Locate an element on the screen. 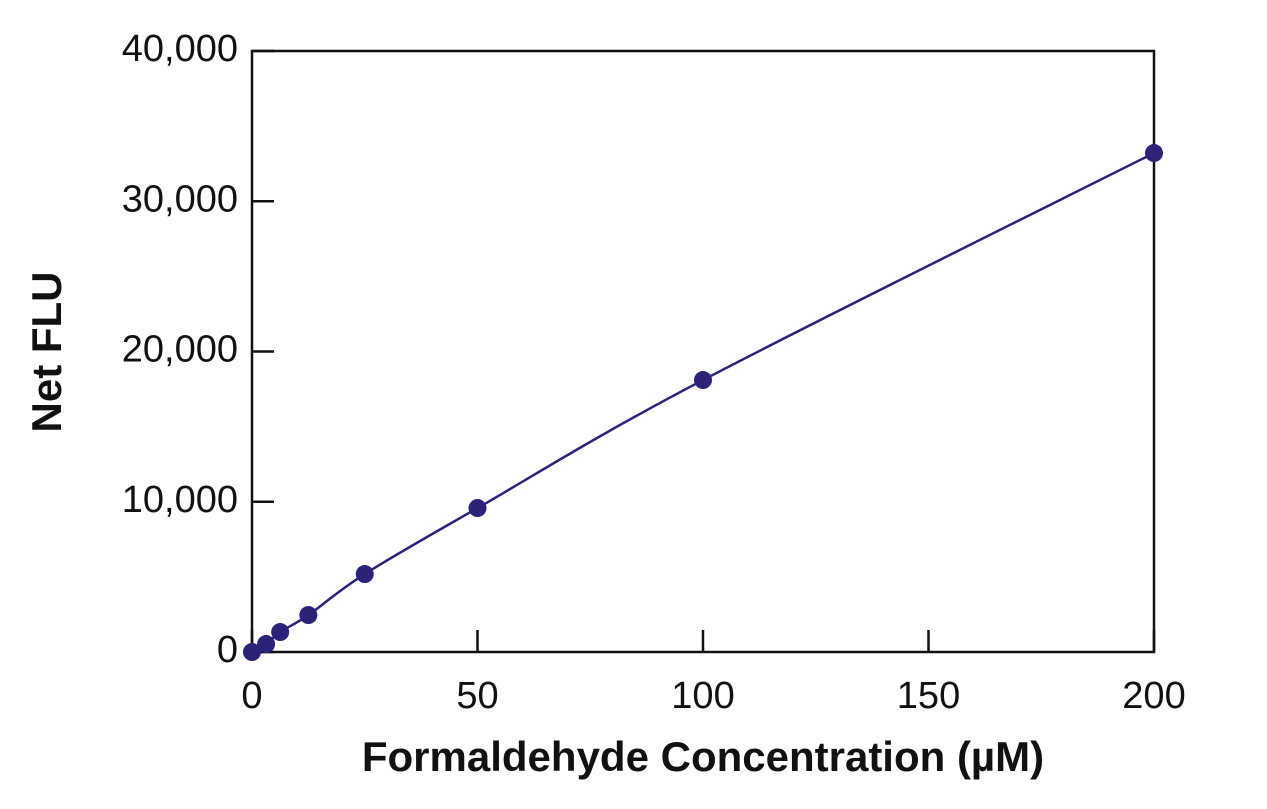 Image resolution: width=1267 pixels, height=809 pixels. y-tick-label: 10,000 is located at coordinates (180, 500).